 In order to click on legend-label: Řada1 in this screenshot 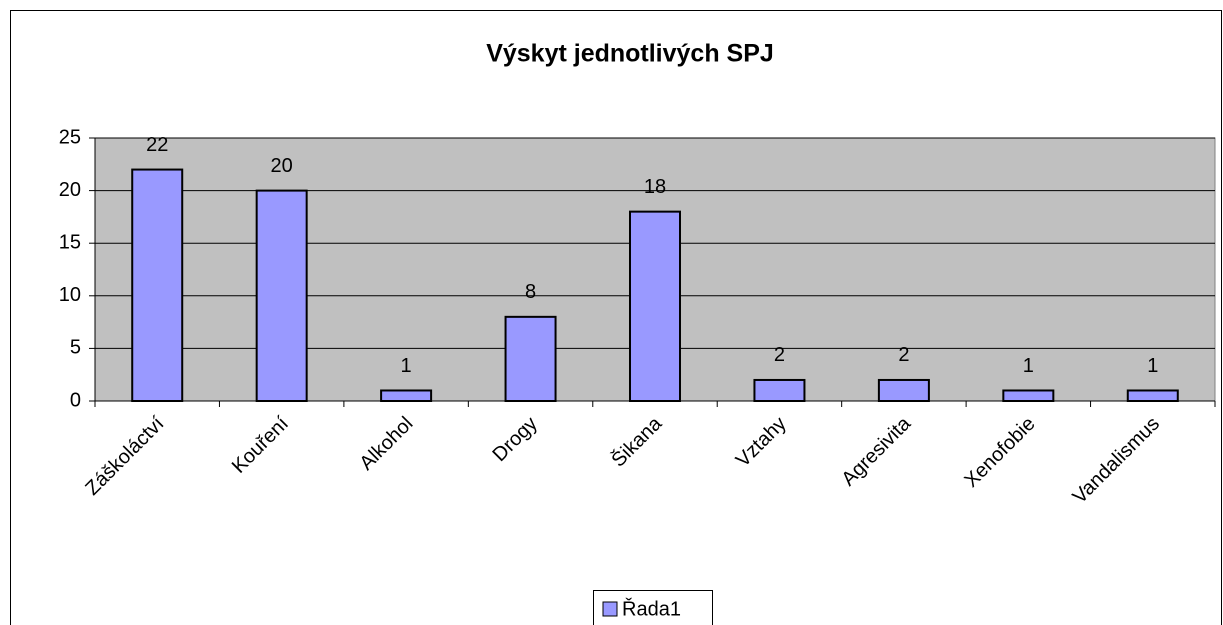, I will do `click(651, 608)`.